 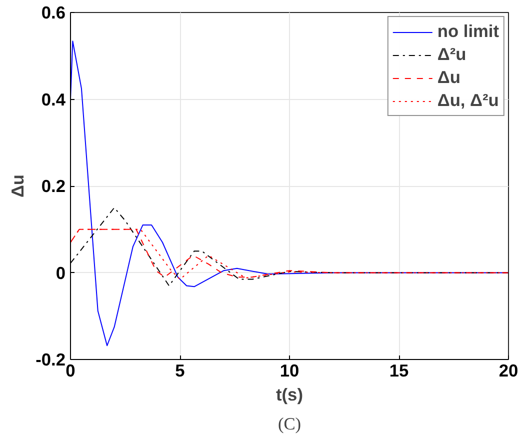 What do you see at coordinates (289, 394) in the screenshot?
I see `x-axis-title: t(s)` at bounding box center [289, 394].